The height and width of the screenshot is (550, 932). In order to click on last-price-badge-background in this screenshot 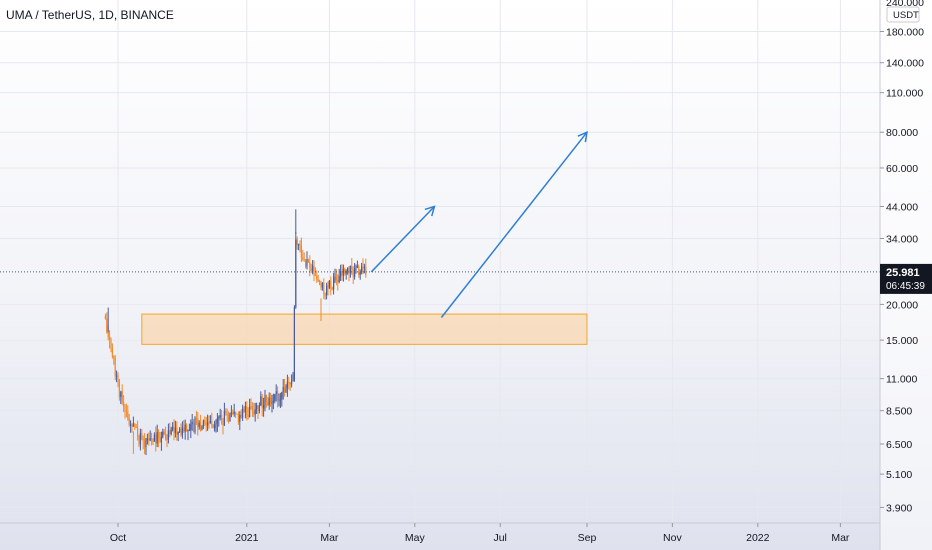, I will do `click(906, 278)`.